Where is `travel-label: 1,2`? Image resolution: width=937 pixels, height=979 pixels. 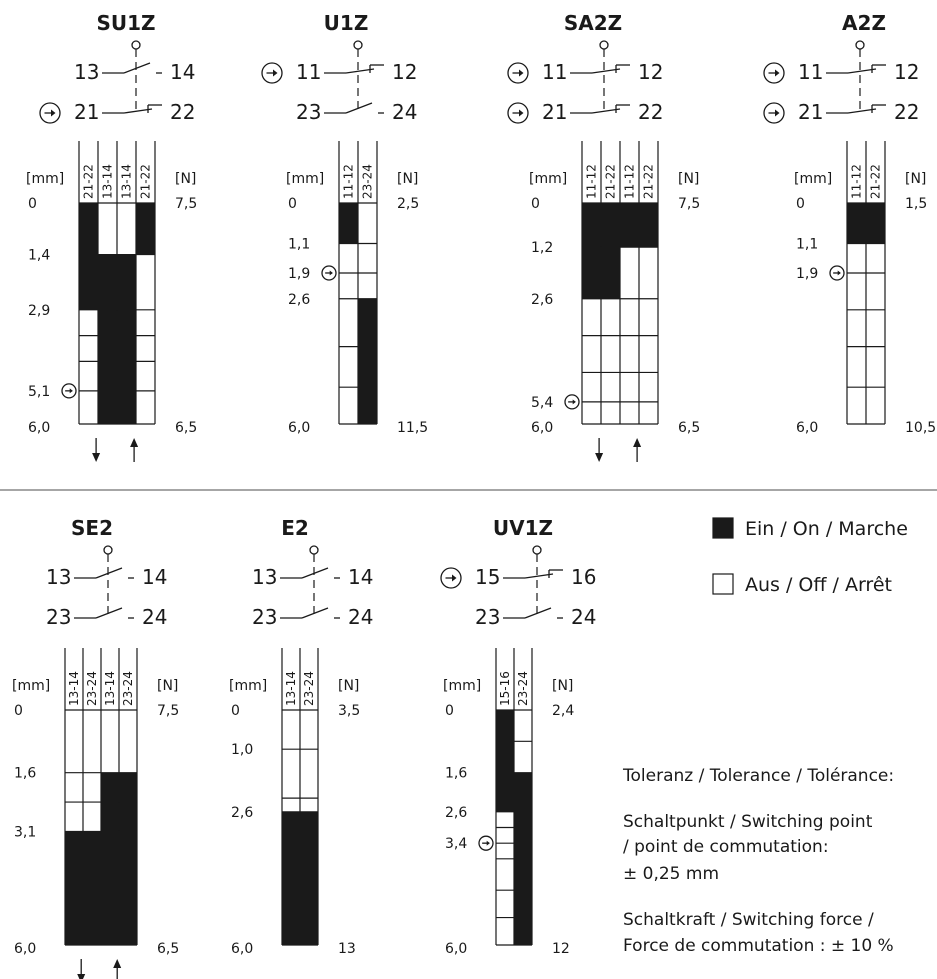
travel-label: 1,2 is located at coordinates (542, 248).